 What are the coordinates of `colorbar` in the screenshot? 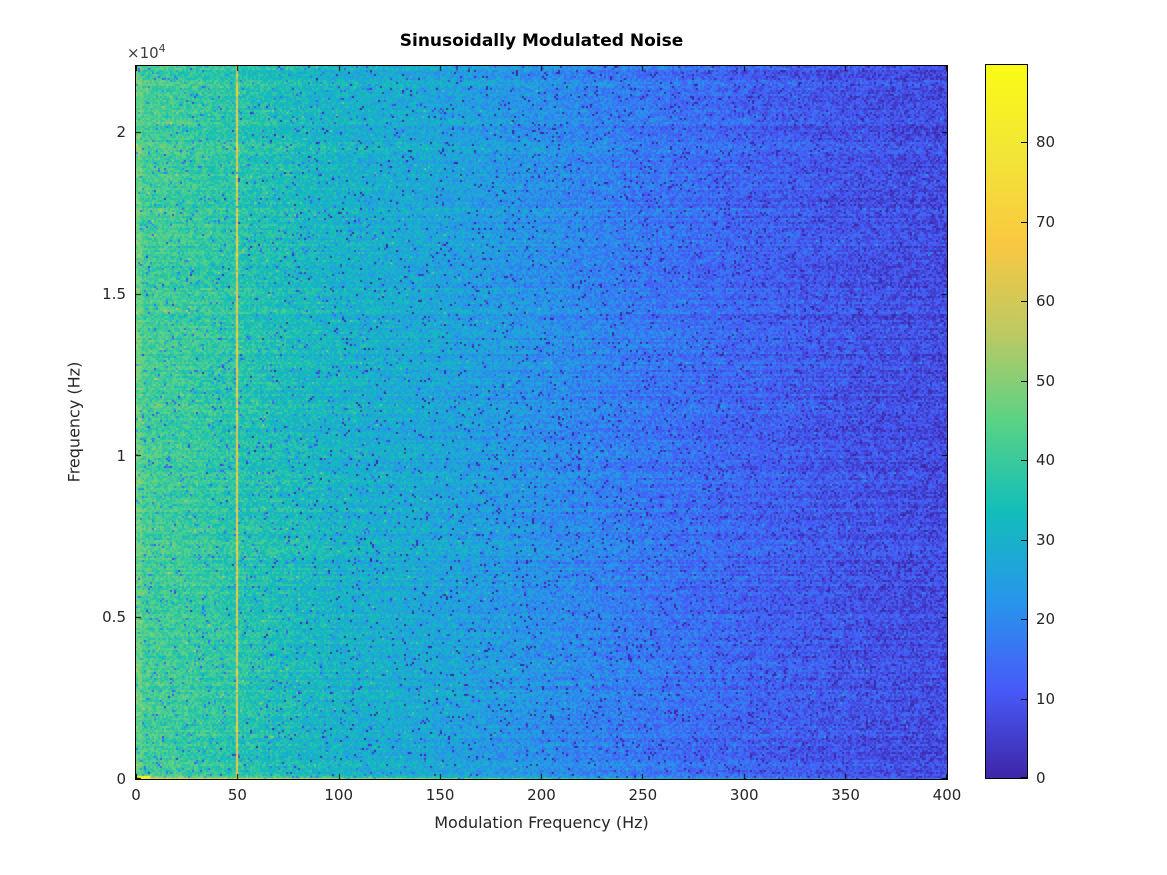 It's located at (1006, 421).